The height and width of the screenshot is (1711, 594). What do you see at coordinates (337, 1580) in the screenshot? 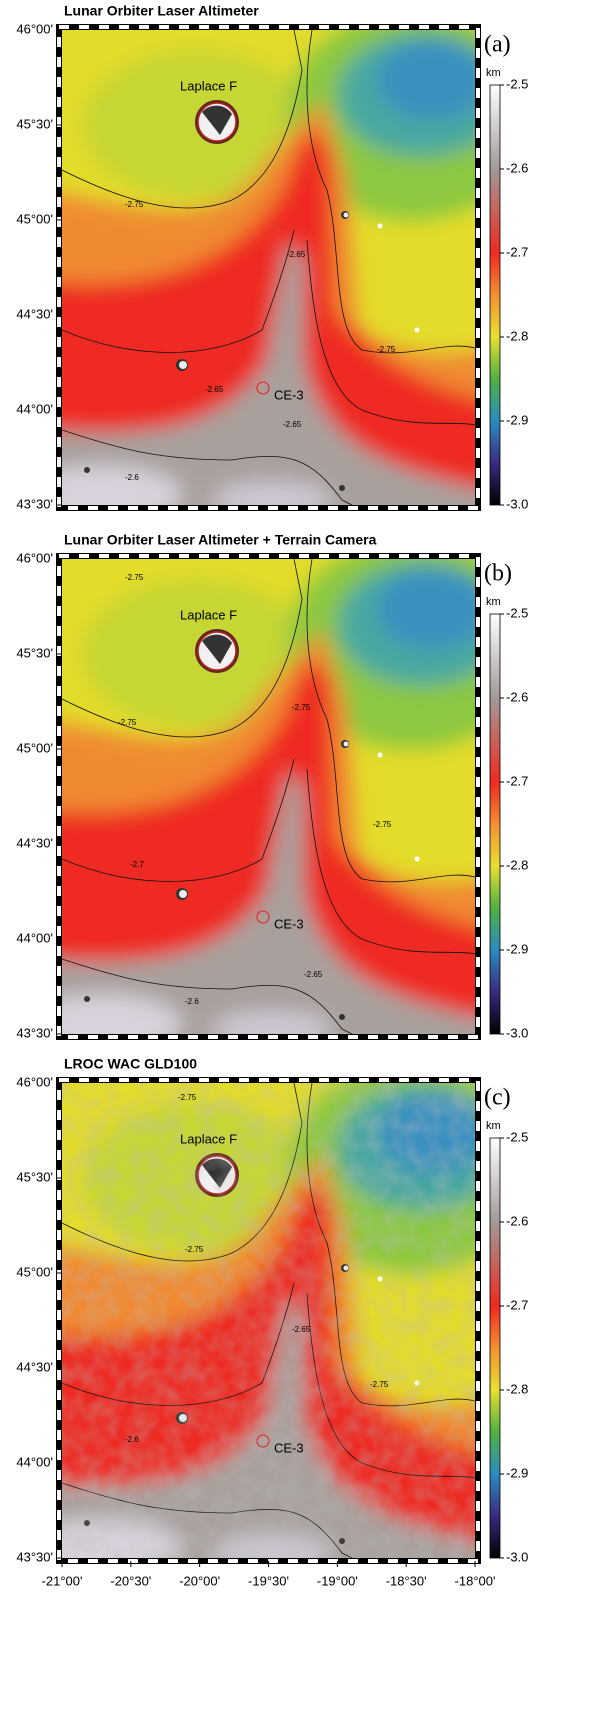
I see `x-tick-label: -19°00'` at bounding box center [337, 1580].